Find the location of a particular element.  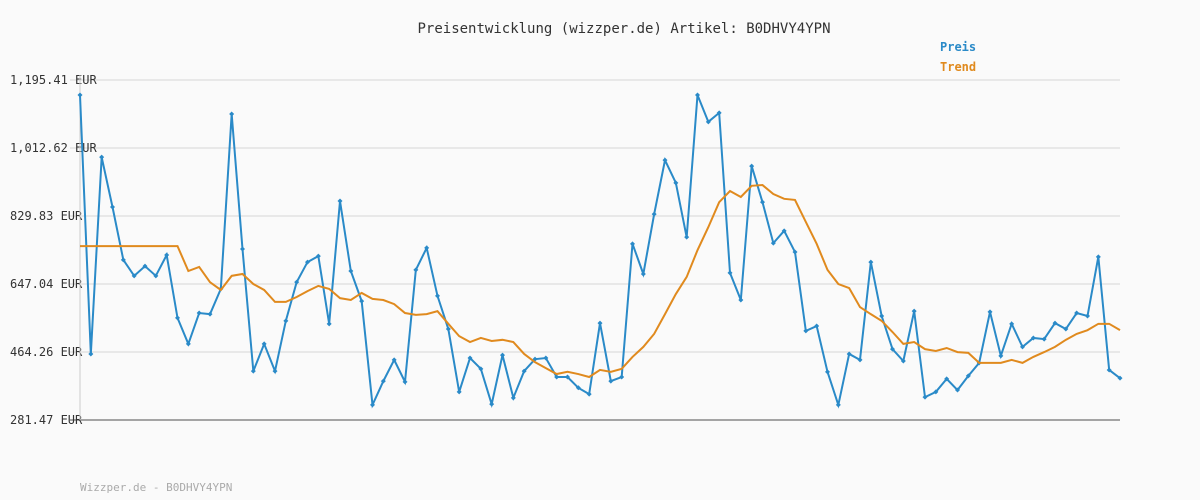

y-tick-label: 1,012.62 EUR is located at coordinates (53, 148).